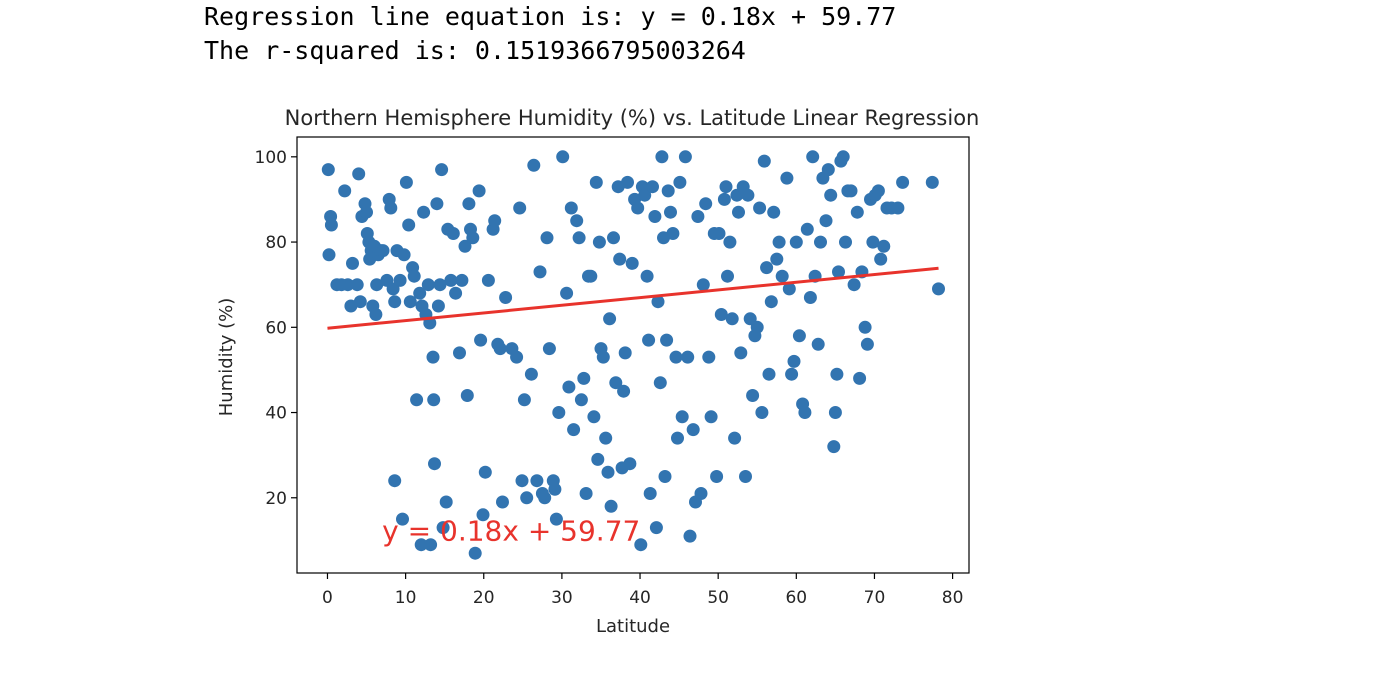 The width and height of the screenshot is (1384, 697). I want to click on regression-annotation: y = 0.18x + 59.77, so click(511, 530).